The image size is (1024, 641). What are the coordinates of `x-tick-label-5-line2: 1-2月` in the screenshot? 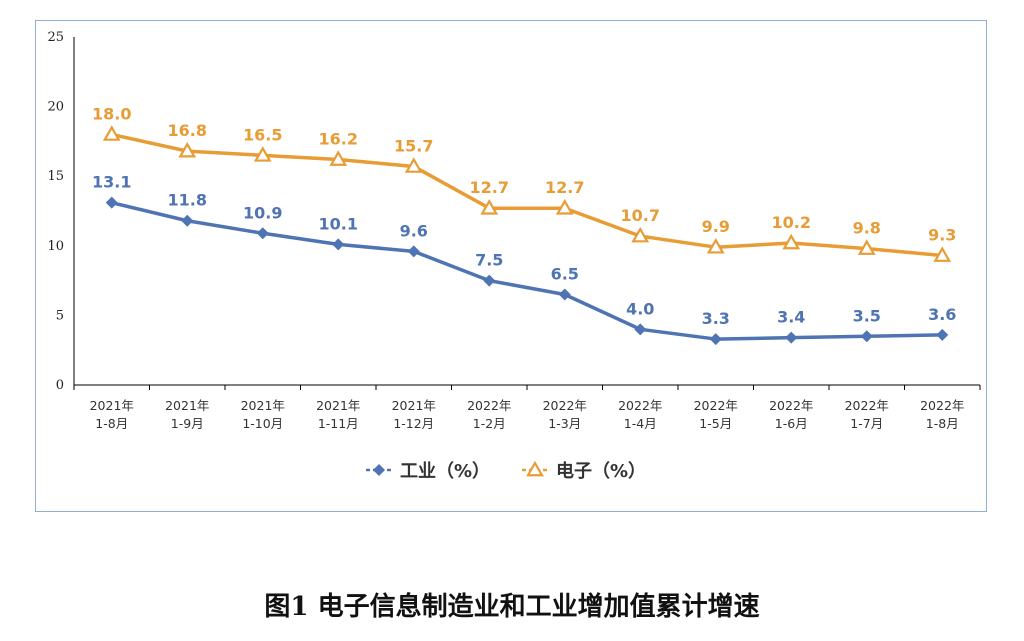 It's located at (489, 423).